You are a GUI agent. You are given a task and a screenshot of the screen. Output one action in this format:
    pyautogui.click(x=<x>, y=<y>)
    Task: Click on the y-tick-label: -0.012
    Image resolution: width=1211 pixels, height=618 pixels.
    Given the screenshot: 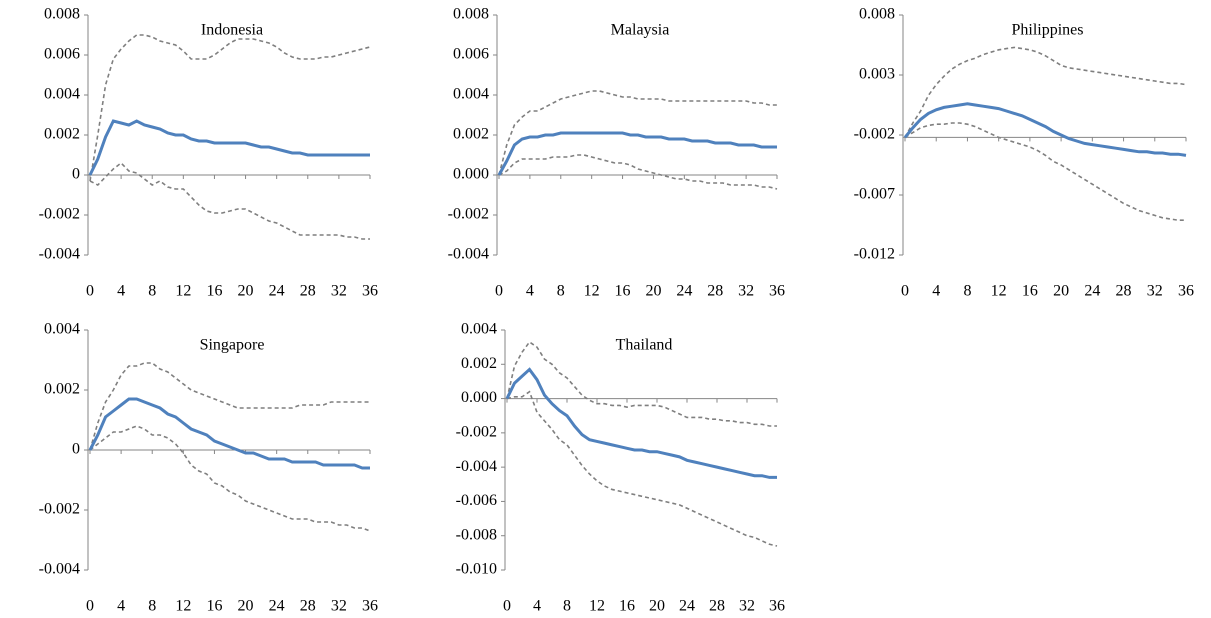 What is the action you would take?
    pyautogui.click(x=874, y=254)
    